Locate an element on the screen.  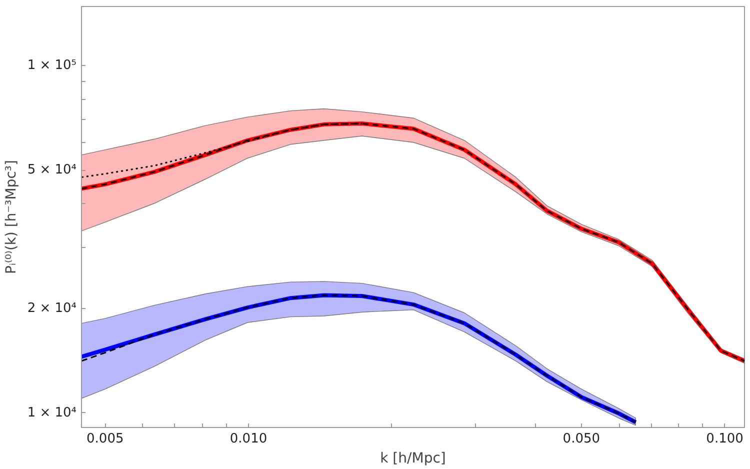
x-tick-label: 0.005 is located at coordinates (105, 439).